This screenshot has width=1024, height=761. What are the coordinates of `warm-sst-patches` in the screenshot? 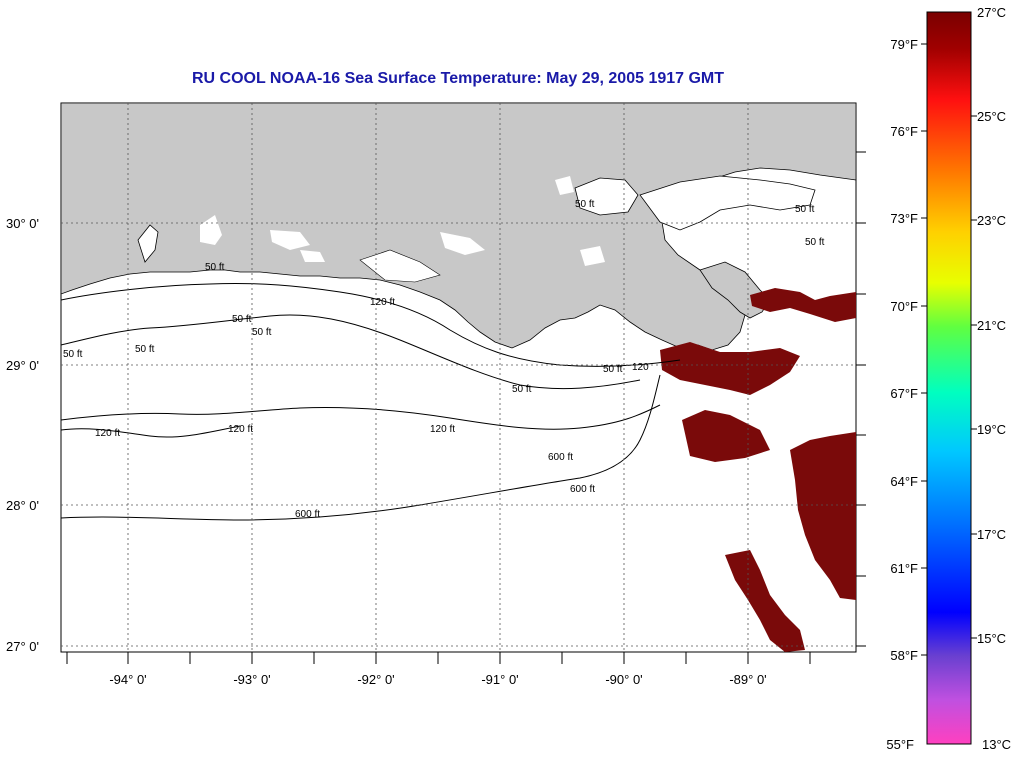 It's located at (758, 470).